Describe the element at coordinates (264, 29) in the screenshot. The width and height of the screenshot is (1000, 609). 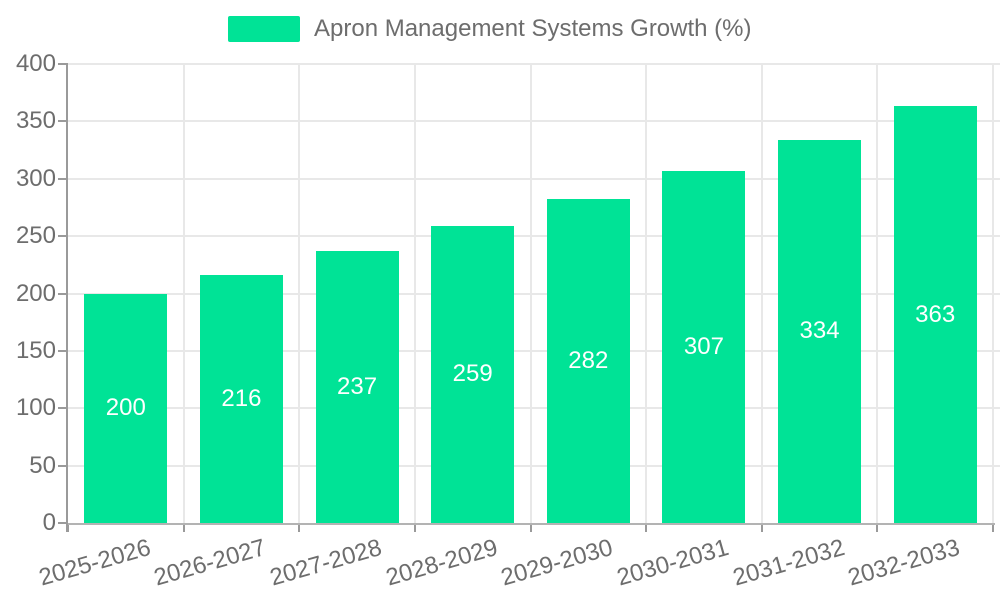
I see `legend-swatch-icon` at that location.